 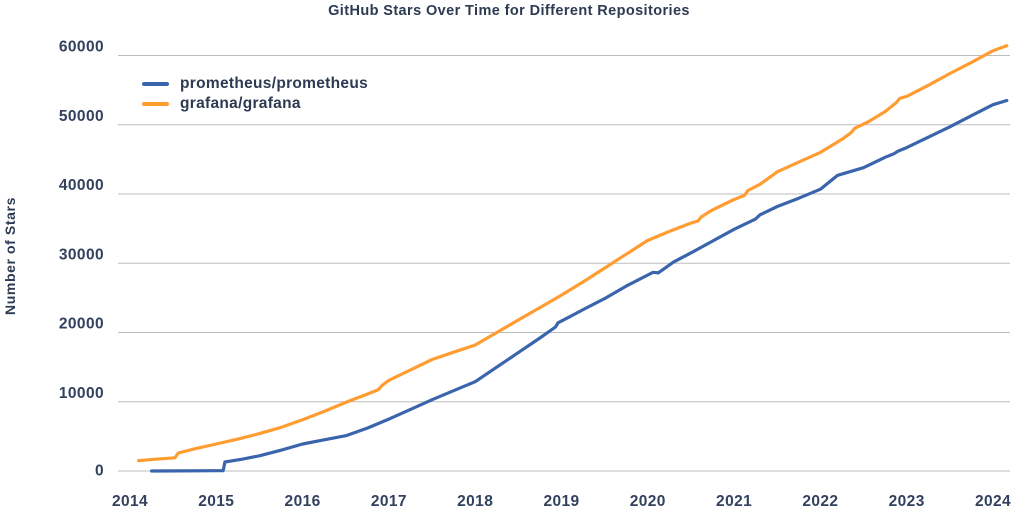 What do you see at coordinates (81, 47) in the screenshot?
I see `y-tick-label-60000: 60000` at bounding box center [81, 47].